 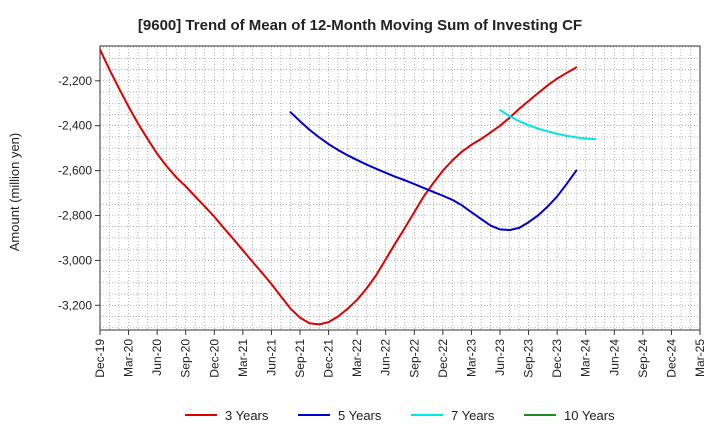 What do you see at coordinates (443, 358) in the screenshot?
I see `x-tick-label: Dec-22` at bounding box center [443, 358].